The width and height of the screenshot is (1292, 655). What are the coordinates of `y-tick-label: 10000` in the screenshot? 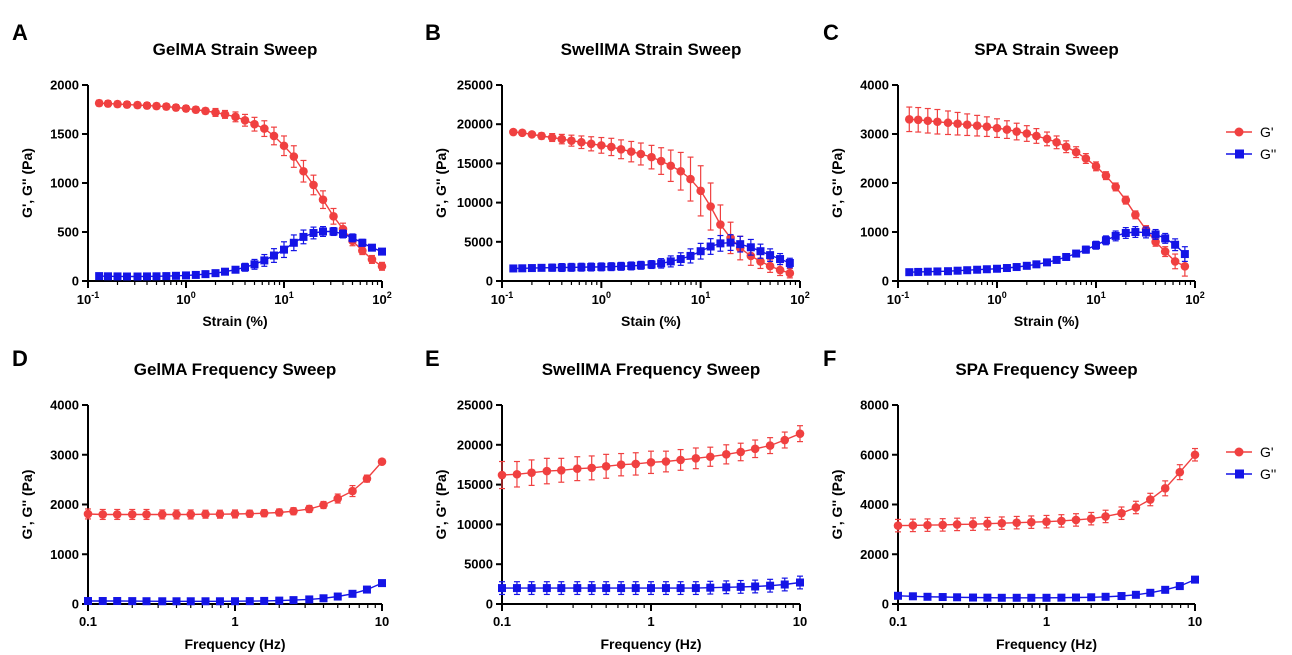 It's located at (475, 202).